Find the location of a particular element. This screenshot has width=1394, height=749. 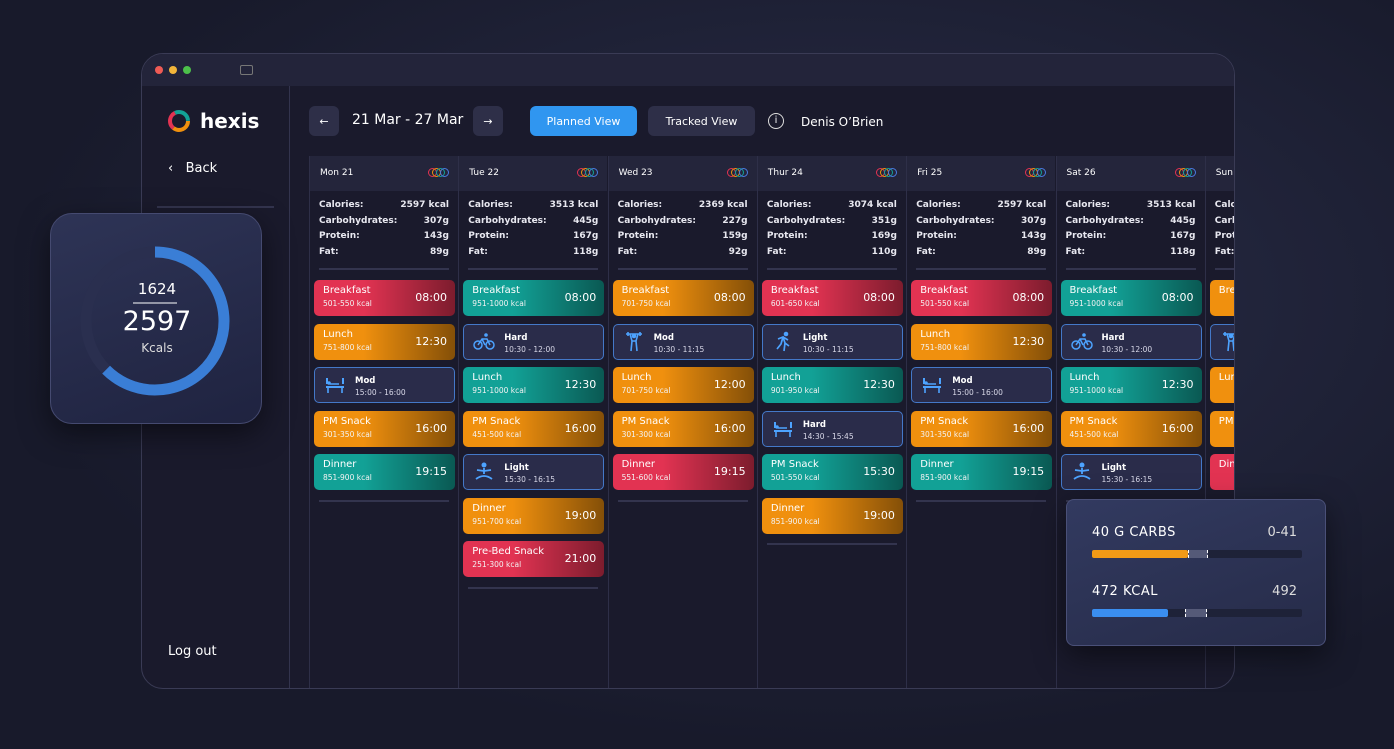

meal-card: Breakfast 701-750 kcal 08:00 is located at coordinates (683, 298).